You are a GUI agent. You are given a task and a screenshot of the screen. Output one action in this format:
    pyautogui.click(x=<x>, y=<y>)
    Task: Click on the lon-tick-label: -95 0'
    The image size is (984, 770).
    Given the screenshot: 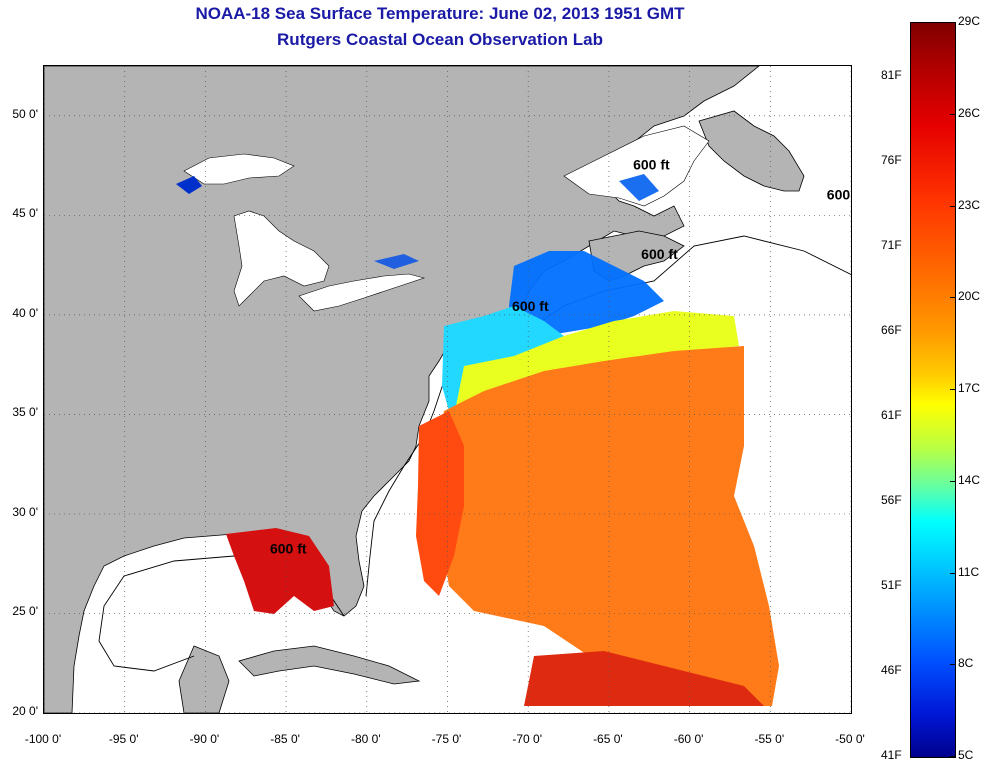 What is the action you would take?
    pyautogui.click(x=123, y=739)
    